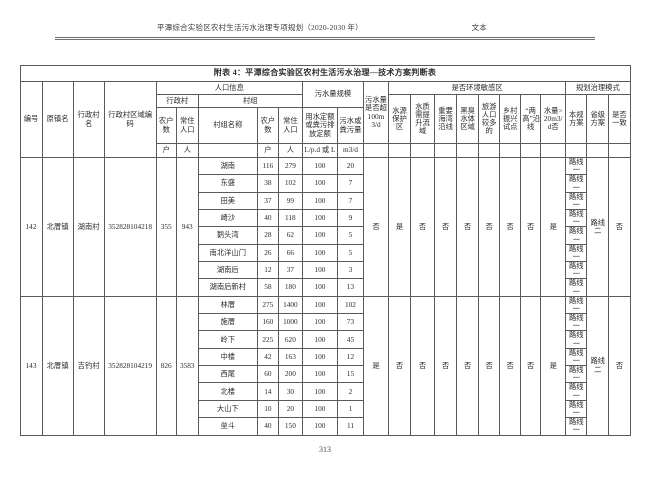  Describe the element at coordinates (267, 218) in the screenshot. I see `cell-group-households: 40` at that location.